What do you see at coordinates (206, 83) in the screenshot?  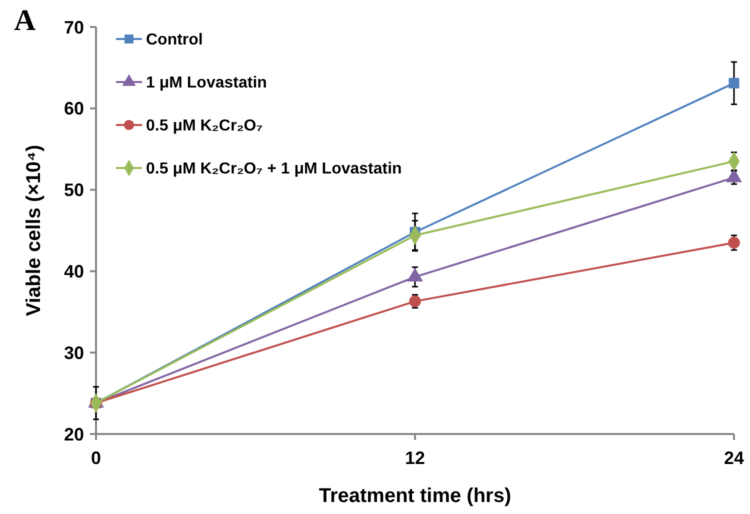 I see `legend-label: 1 μM Lovastatin` at bounding box center [206, 83].